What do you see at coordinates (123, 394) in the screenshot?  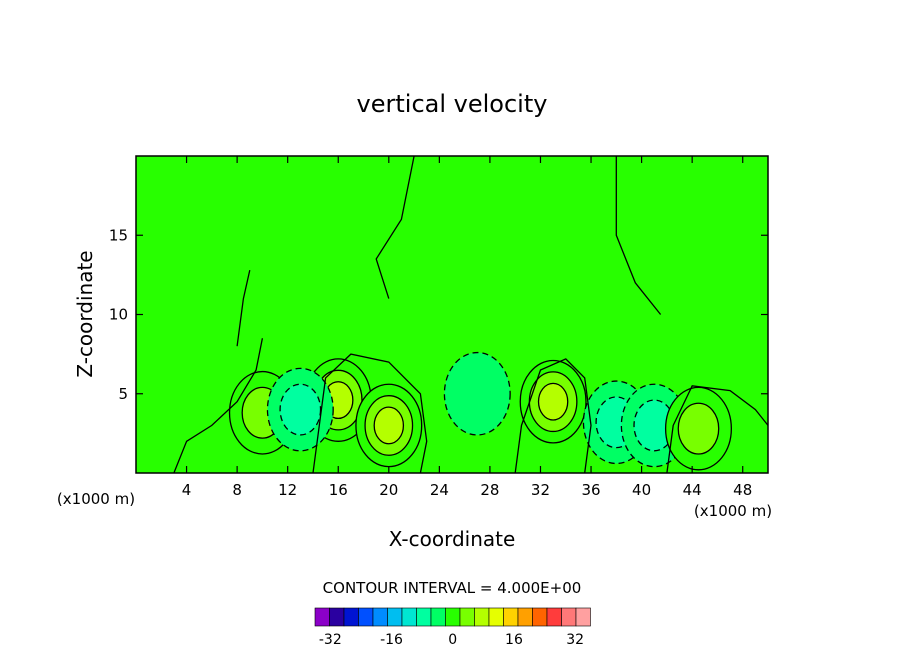 I see `y-tick-label: 5` at bounding box center [123, 394].